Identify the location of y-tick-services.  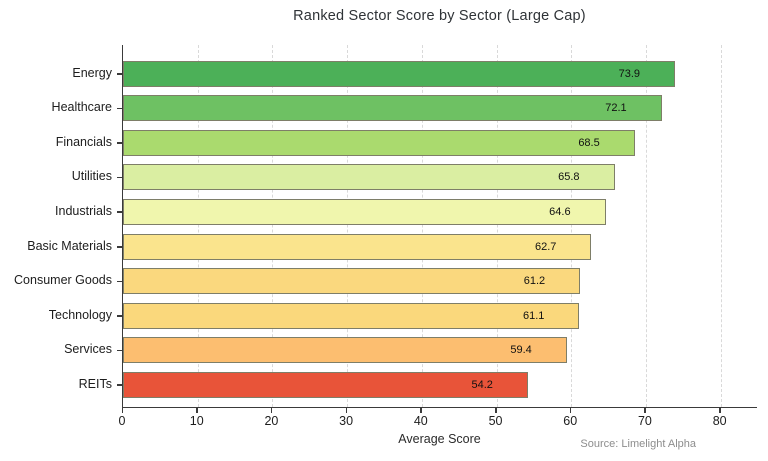
(119, 350).